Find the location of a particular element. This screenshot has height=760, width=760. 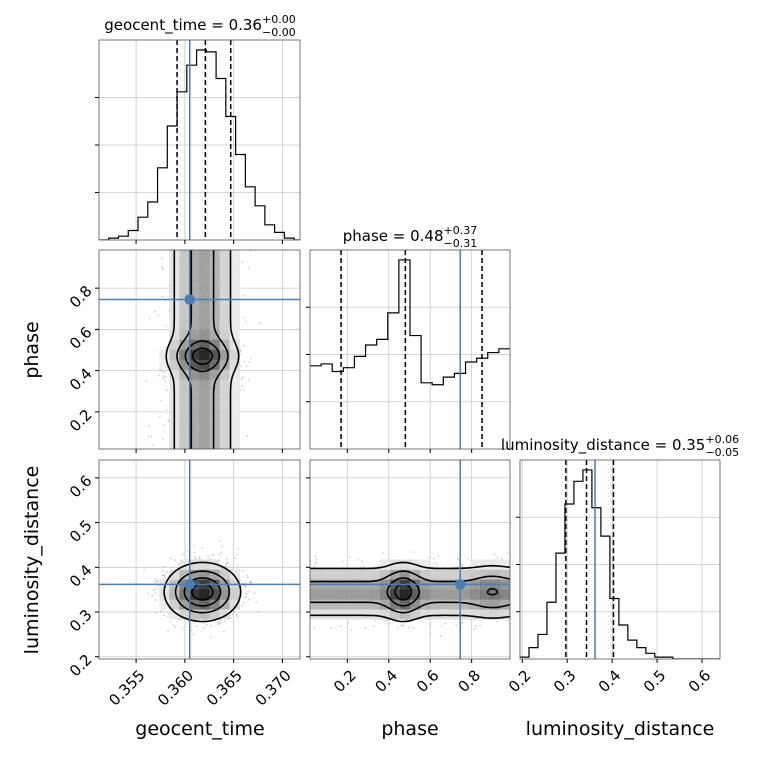

luminosity-distance-histogram-xtick-label: 0.2 is located at coordinates (520, 681).